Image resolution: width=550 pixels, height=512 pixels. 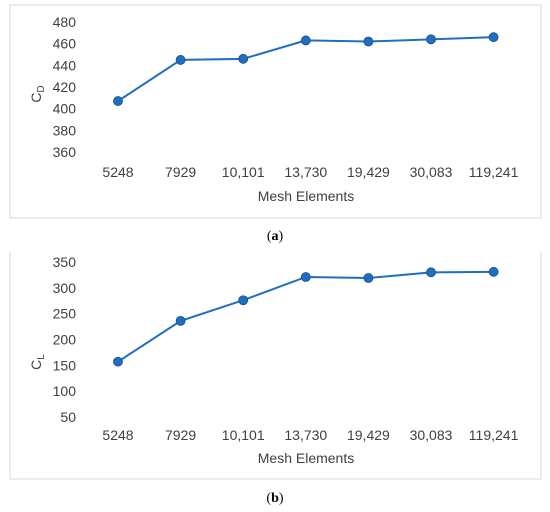 What do you see at coordinates (68, 417) in the screenshot?
I see `y-tick-label: 50` at bounding box center [68, 417].